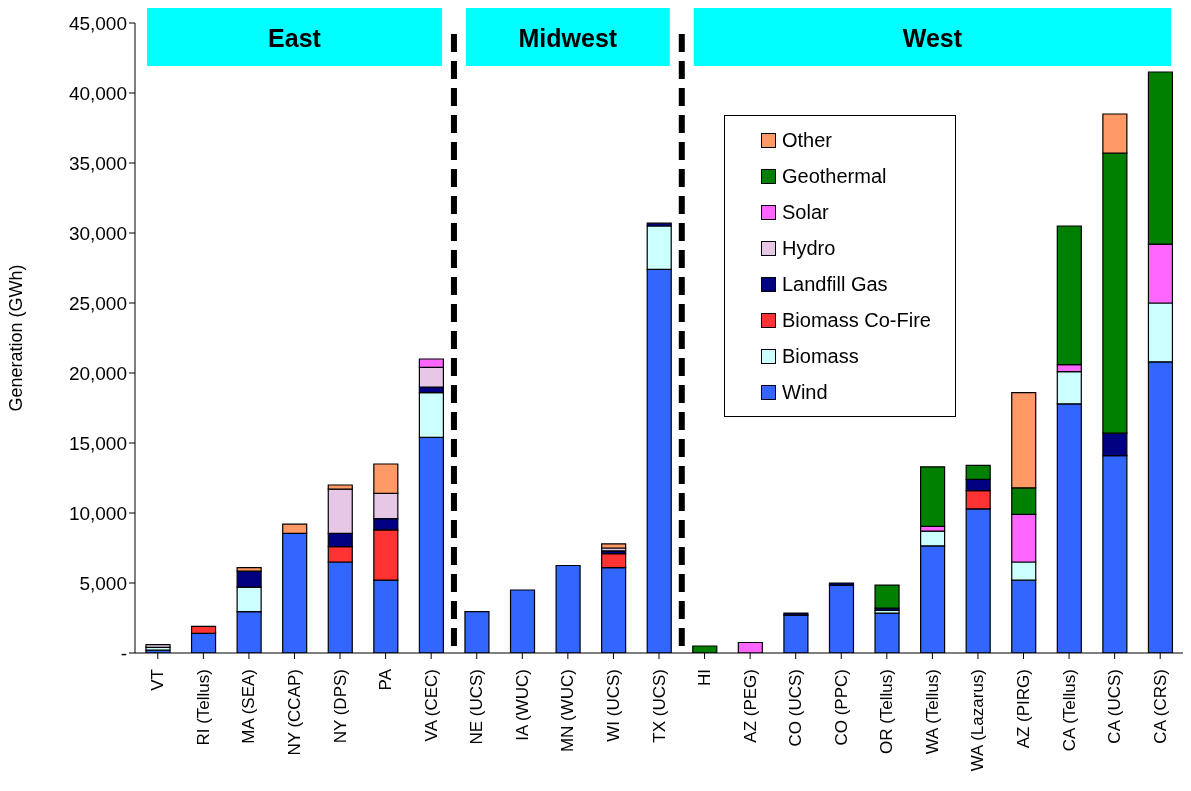  Describe the element at coordinates (841, 707) in the screenshot. I see `x-tick-label: CO (PPC)` at that location.